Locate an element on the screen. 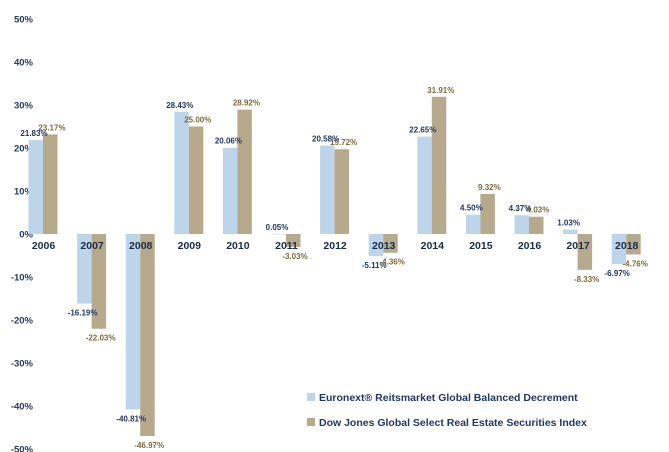  bar-dowjones-2007 is located at coordinates (99, 281).